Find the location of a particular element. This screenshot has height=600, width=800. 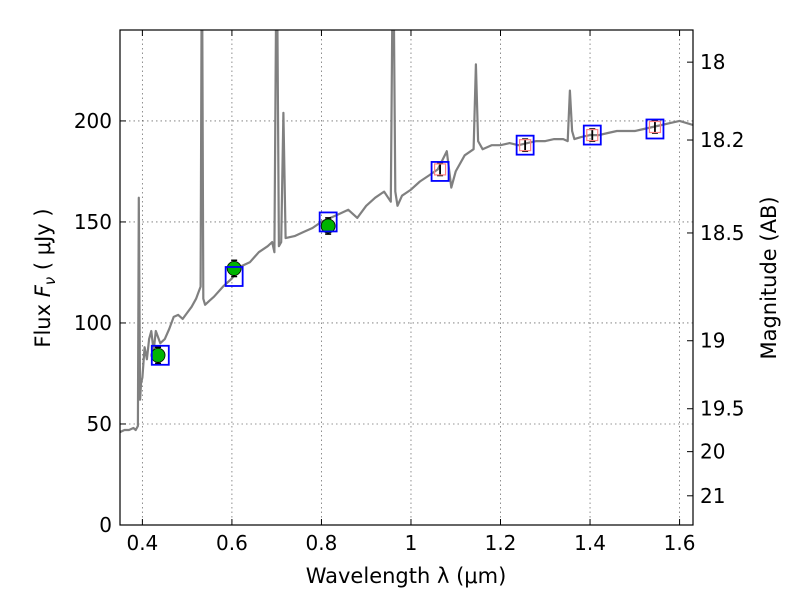

y-tick-label: 0 is located at coordinates (105, 525).